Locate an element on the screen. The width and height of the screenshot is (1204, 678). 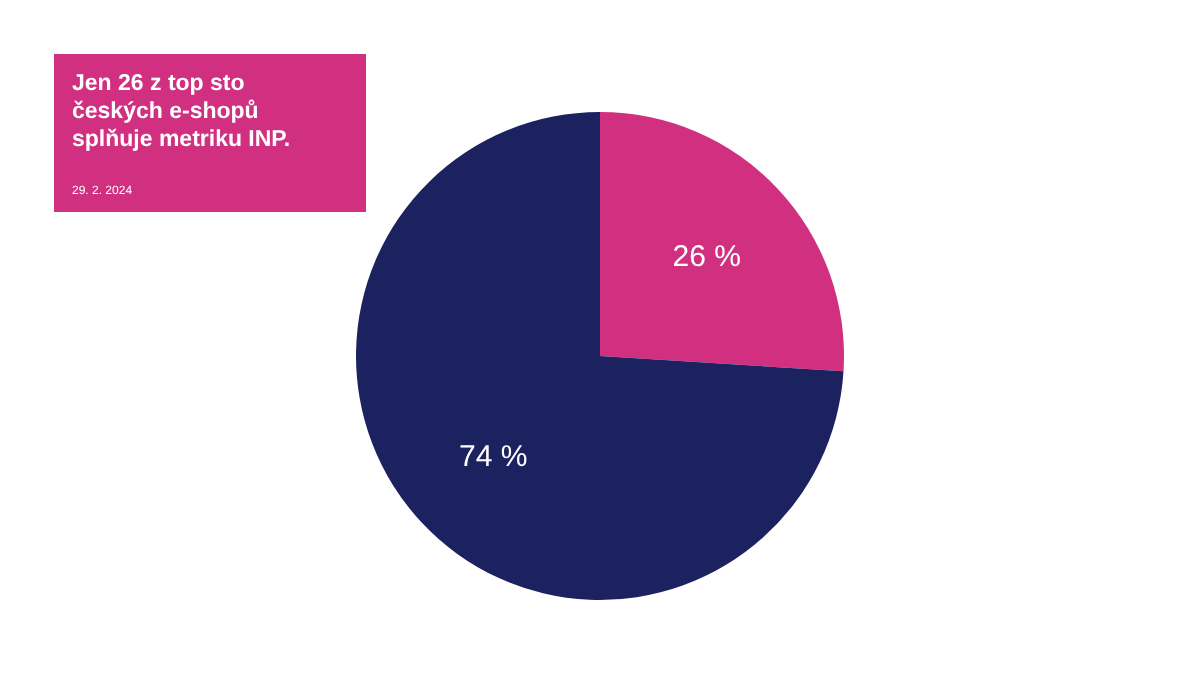
pie-slice is located at coordinates (722, 242).